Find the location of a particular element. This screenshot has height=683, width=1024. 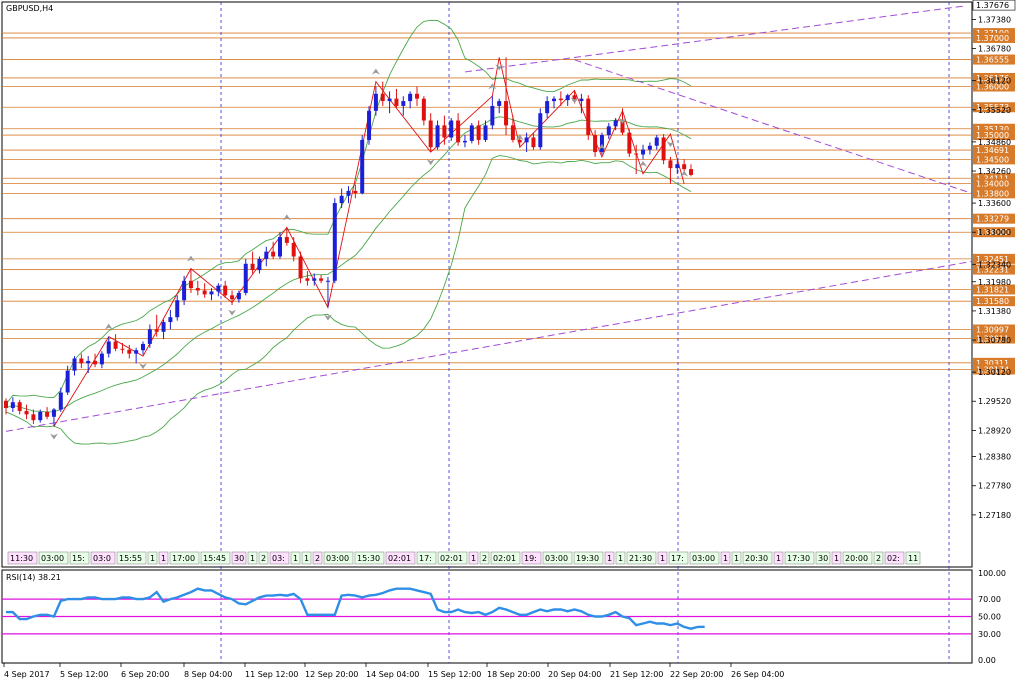

price-tick-label: 1.33000 is located at coordinates (994, 232).